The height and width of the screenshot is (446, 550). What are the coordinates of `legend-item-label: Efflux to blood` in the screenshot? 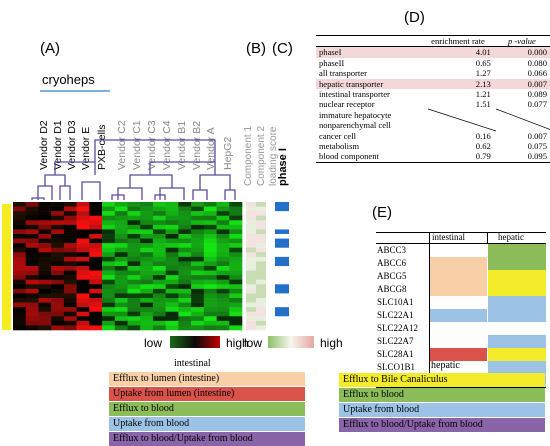 It's located at (143, 408).